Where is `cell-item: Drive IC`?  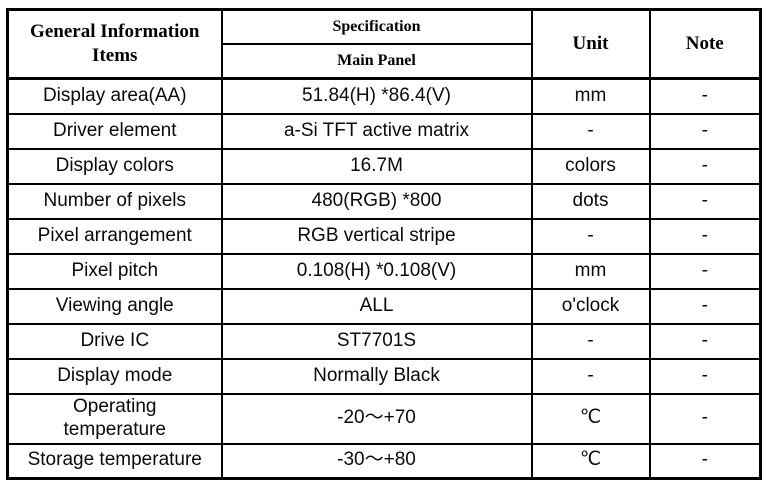 cell-item: Drive IC is located at coordinates (114, 341).